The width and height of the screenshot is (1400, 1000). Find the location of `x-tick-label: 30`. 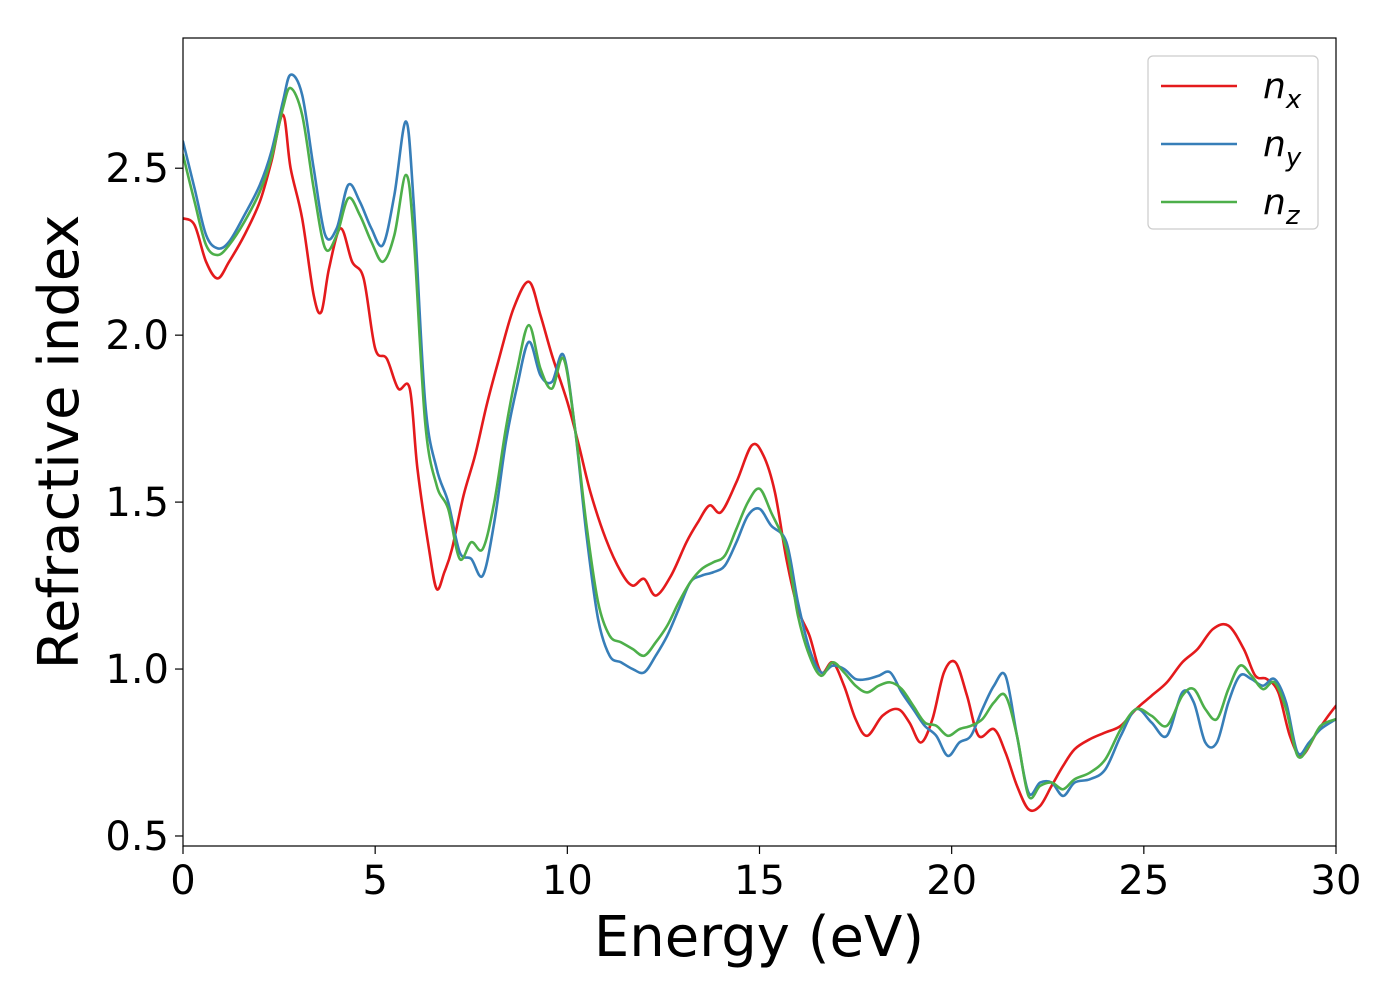

x-tick-label: 30 is located at coordinates (1336, 881).